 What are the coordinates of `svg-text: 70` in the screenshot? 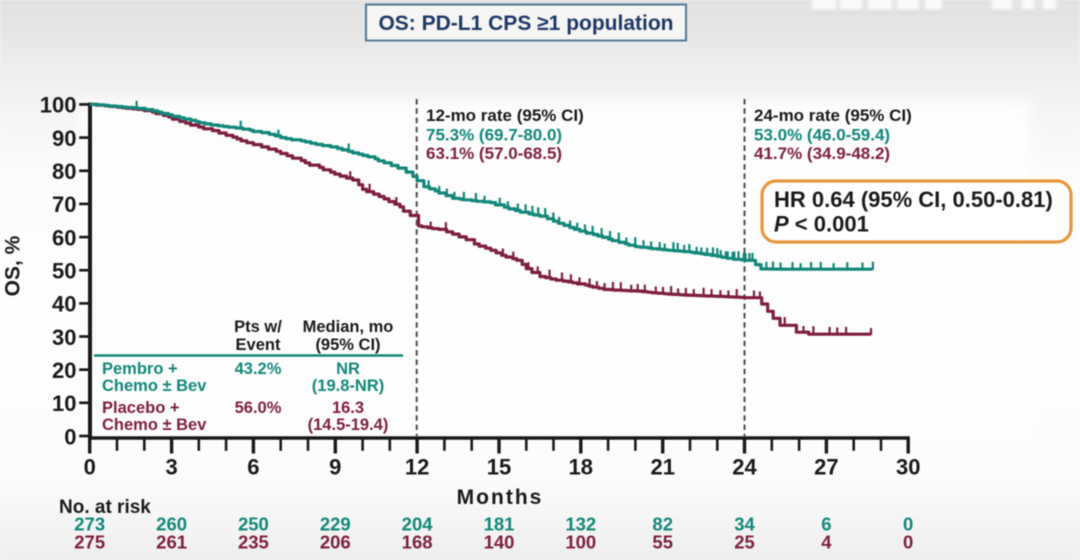 It's located at (64, 204).